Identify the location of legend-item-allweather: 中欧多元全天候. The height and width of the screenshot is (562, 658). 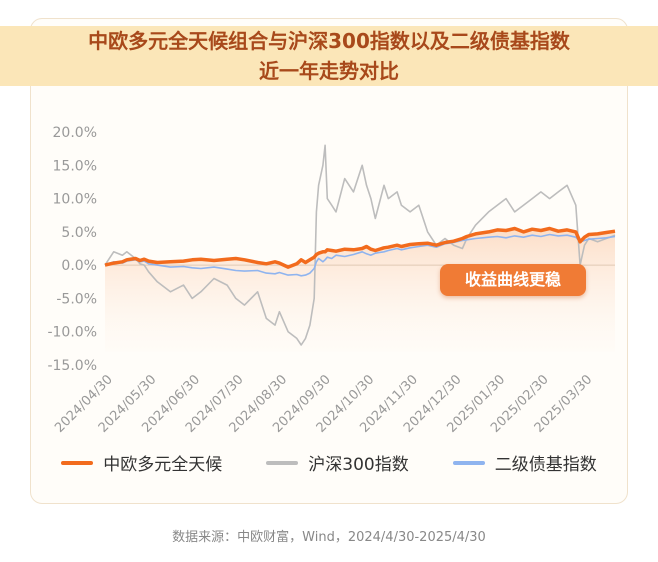
(141, 462).